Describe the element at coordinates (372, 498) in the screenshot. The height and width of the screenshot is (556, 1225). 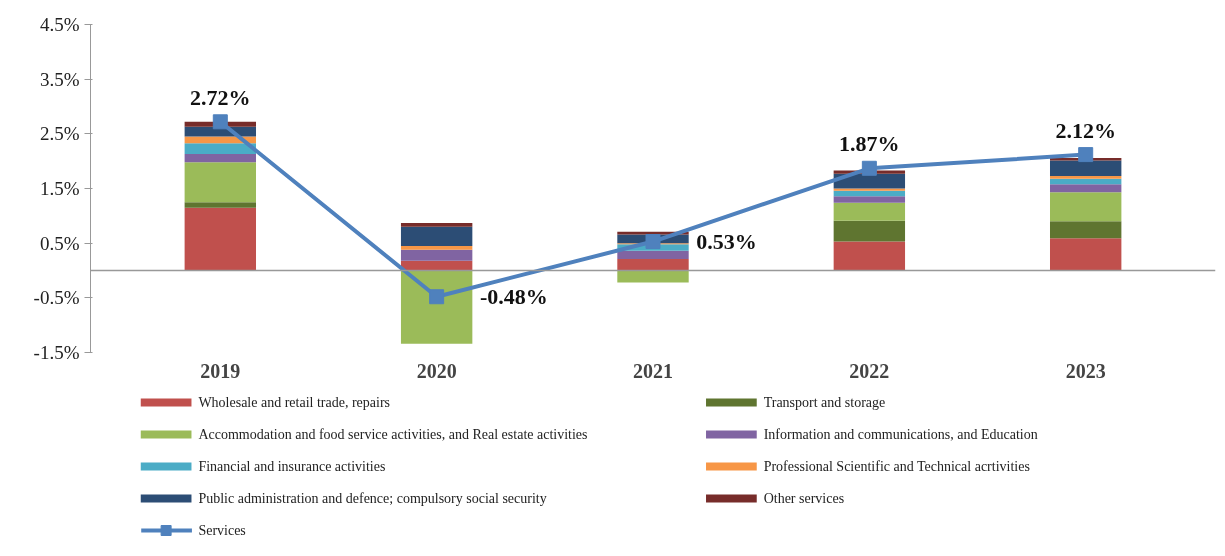
I see `legend-label: Public administration and defence; compulsory social security` at that location.